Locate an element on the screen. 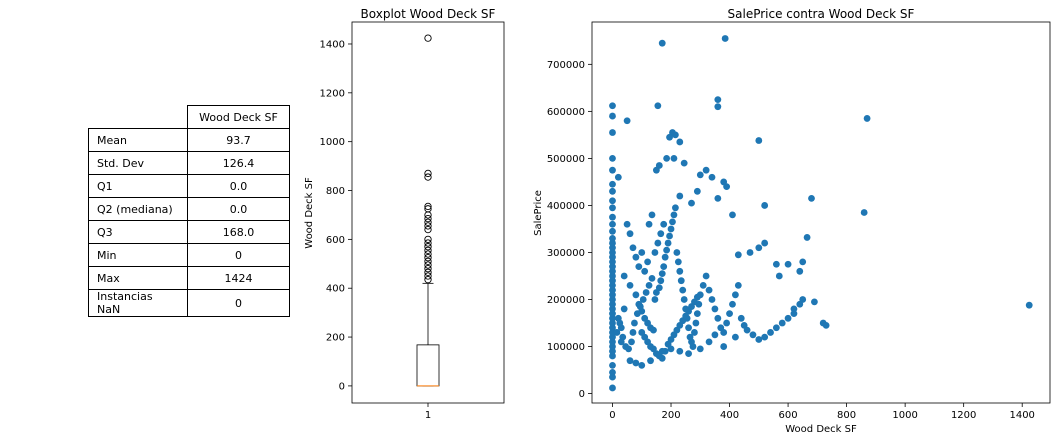 The height and width of the screenshot is (441, 1060). boxplot-y-axis-label: Wood Deck SF is located at coordinates (309, 213).